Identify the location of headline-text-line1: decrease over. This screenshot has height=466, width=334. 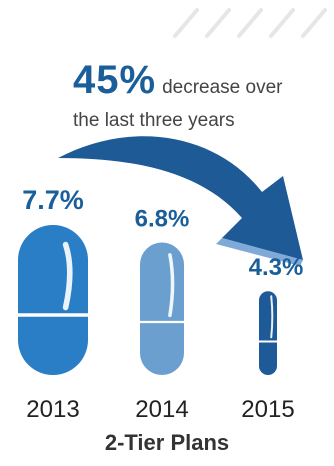
(222, 87).